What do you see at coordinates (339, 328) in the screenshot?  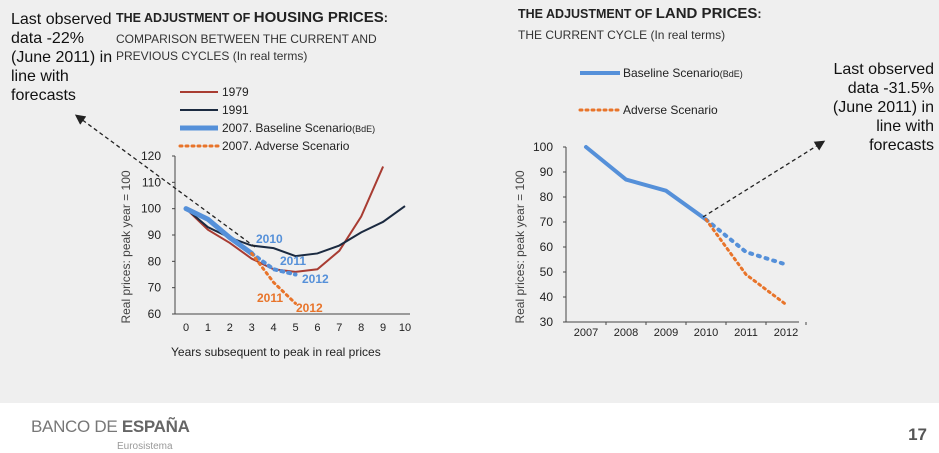 I see `housing-x-tick-label: 7` at bounding box center [339, 328].